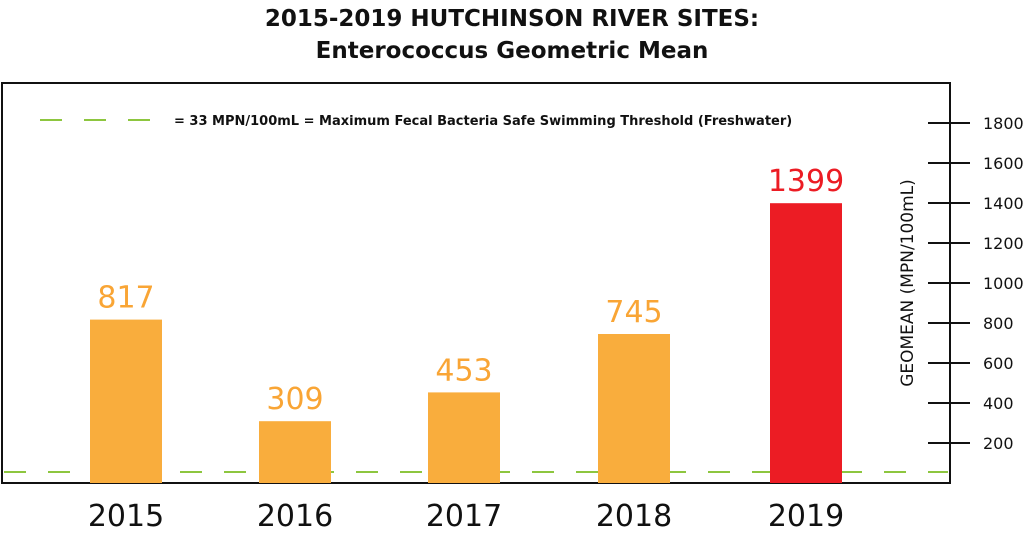 The width and height of the screenshot is (1024, 533). What do you see at coordinates (1003, 203) in the screenshot?
I see `y-tick-label: 1400` at bounding box center [1003, 203].